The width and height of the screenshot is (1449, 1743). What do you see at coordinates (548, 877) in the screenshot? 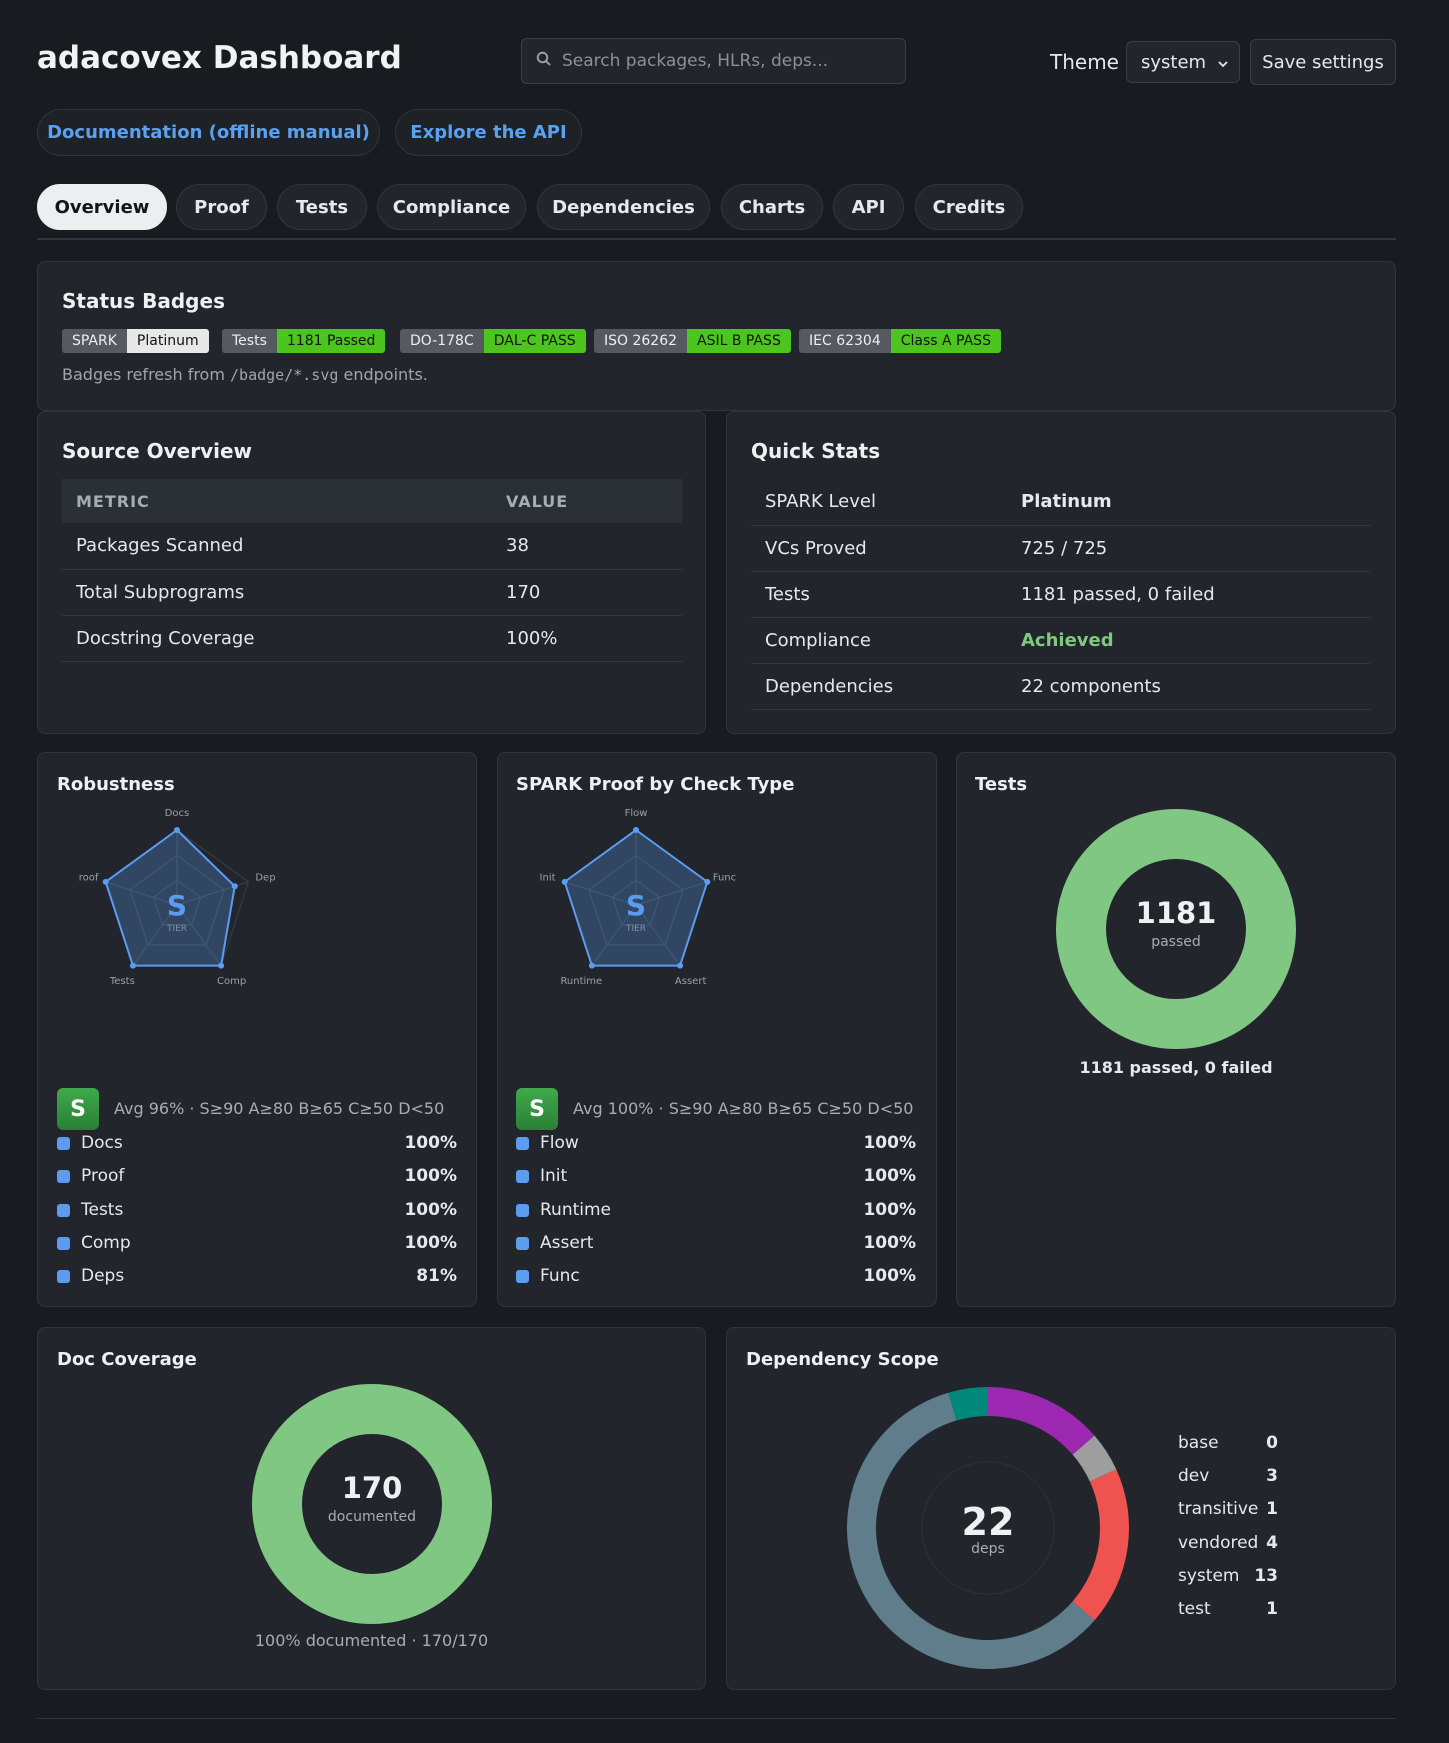
I see `radar-axis-label: Init` at bounding box center [548, 877].